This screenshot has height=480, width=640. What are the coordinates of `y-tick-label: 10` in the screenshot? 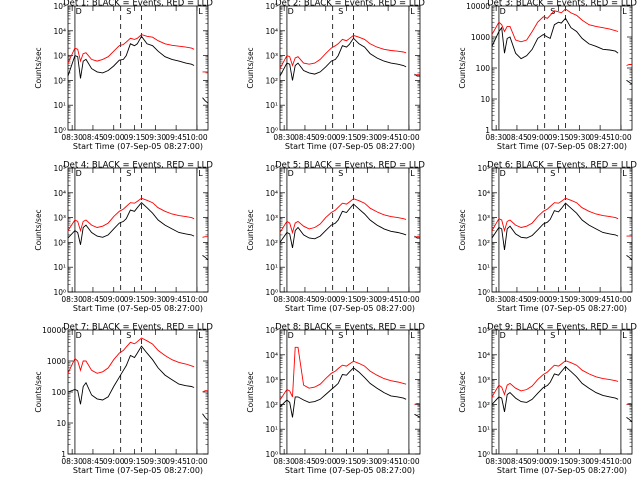 It's located at (61, 423).